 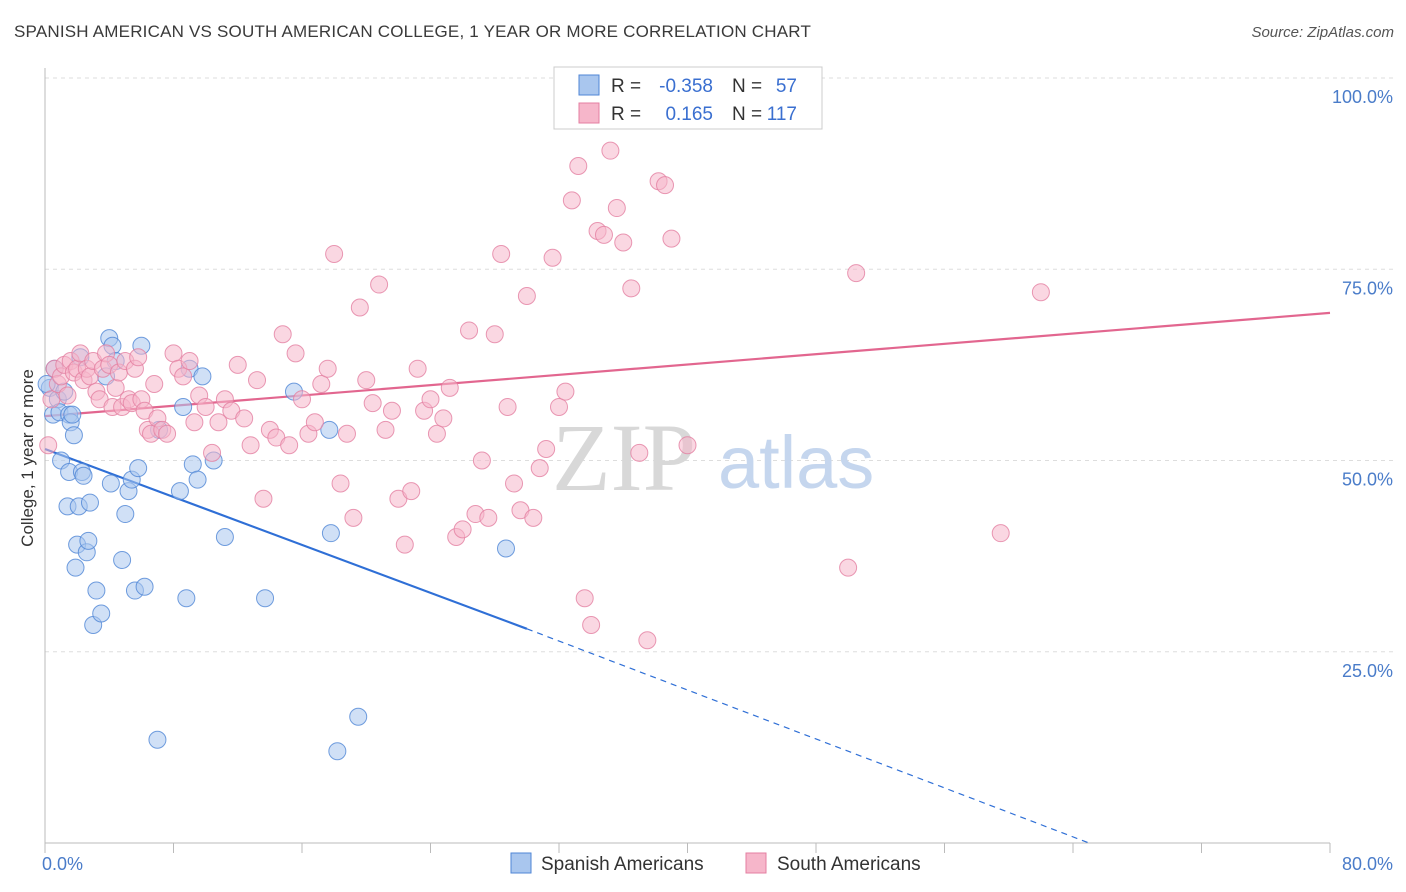 I want to click on stats-r-value-pink: 0.165, so click(x=689, y=114).